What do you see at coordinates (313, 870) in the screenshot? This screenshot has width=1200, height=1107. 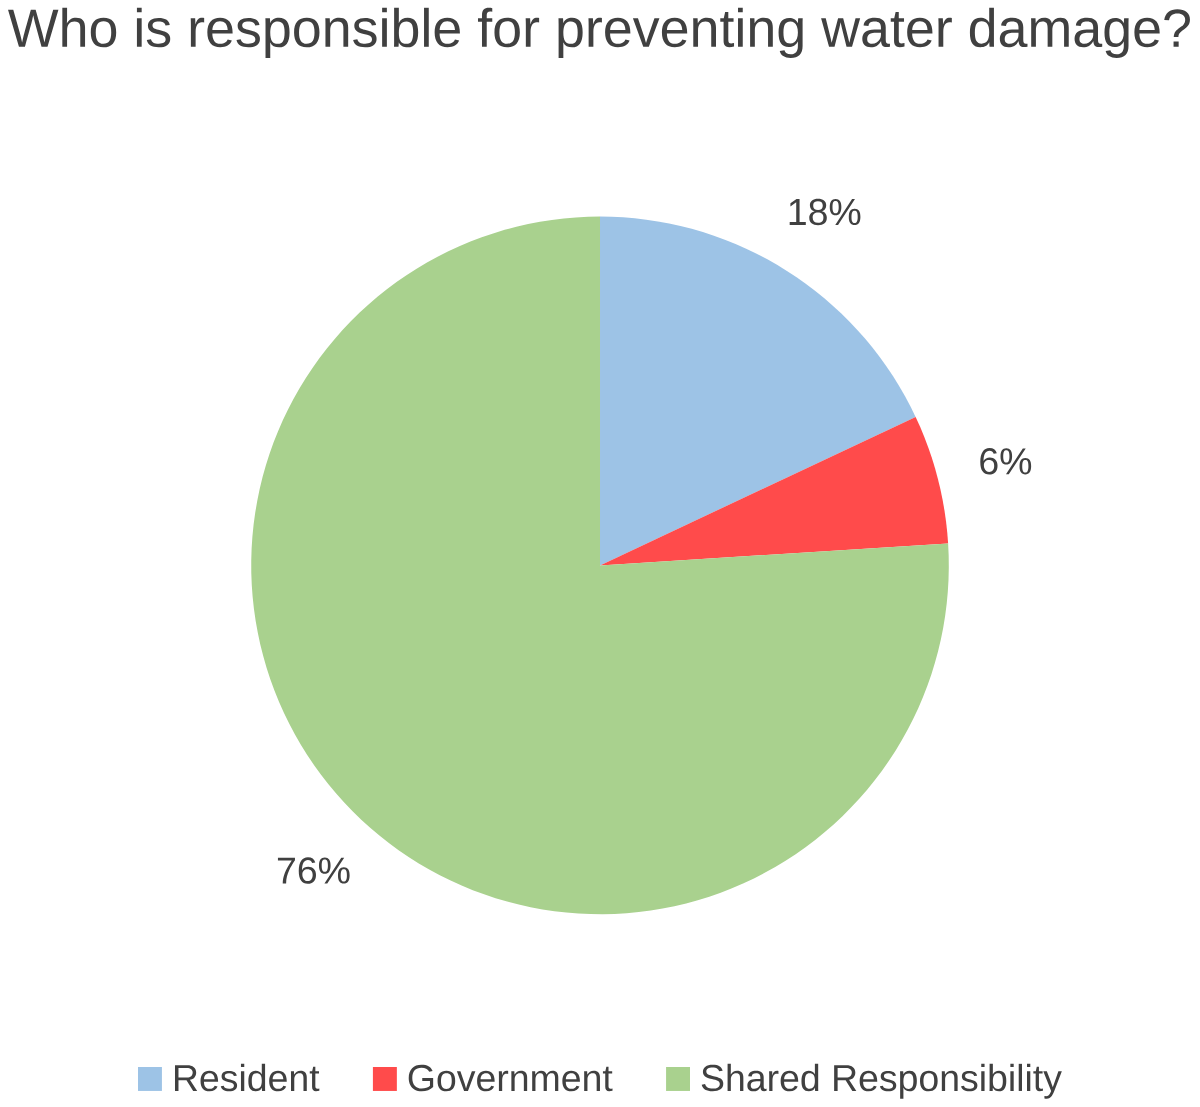 I see `data-label: 76%` at bounding box center [313, 870].